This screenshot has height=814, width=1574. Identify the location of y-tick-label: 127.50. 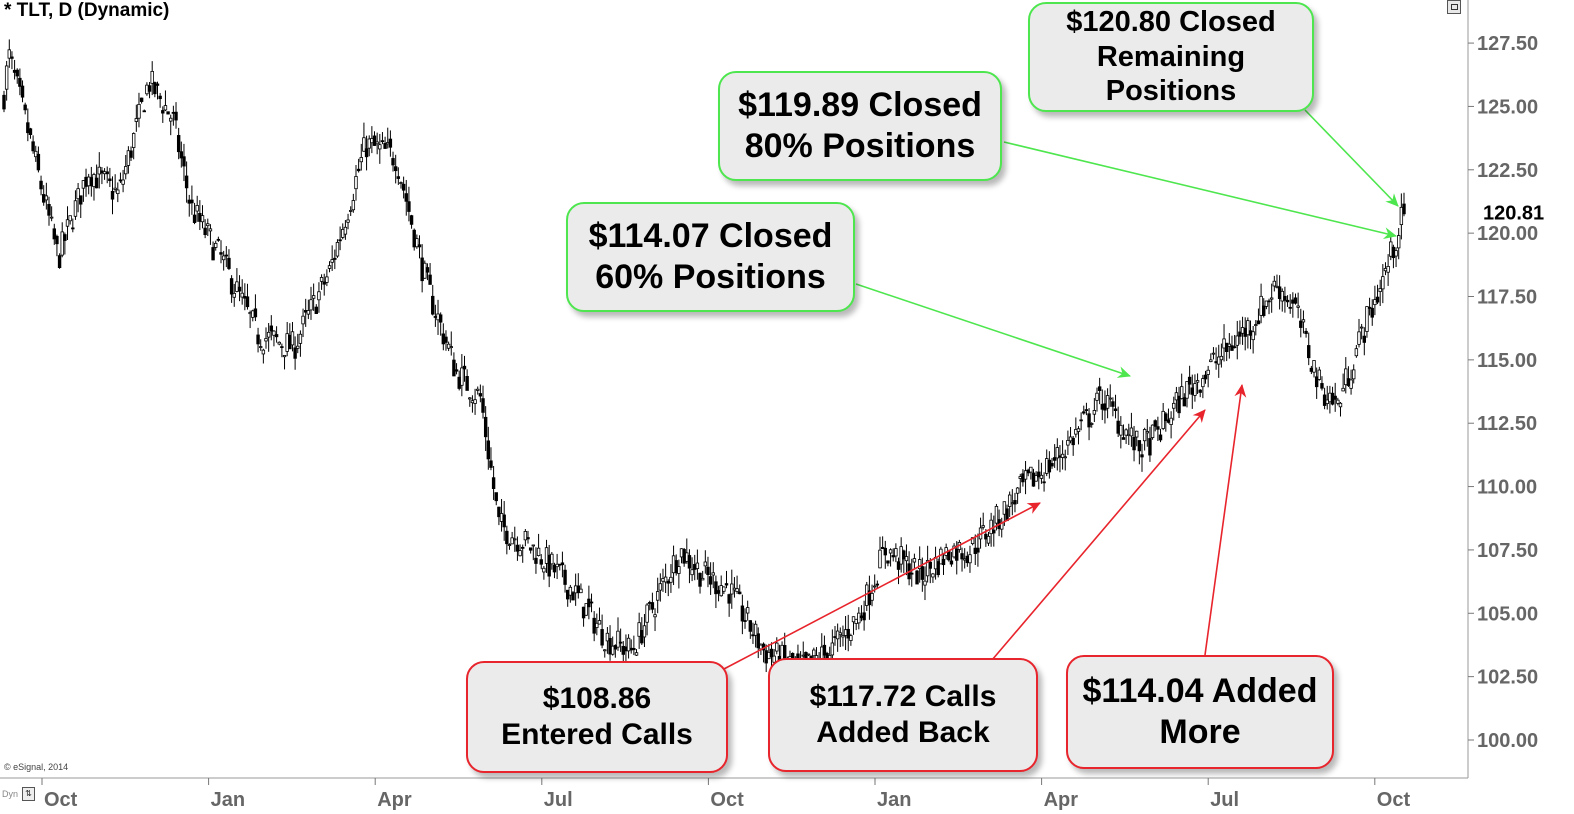
(1507, 44).